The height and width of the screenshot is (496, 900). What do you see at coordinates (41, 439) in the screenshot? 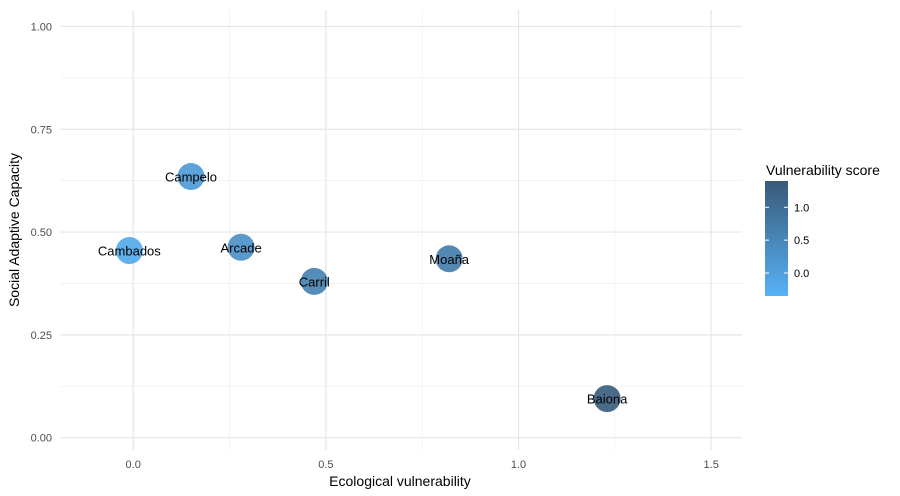
I see `y-tick-label: 0.00` at bounding box center [41, 439].